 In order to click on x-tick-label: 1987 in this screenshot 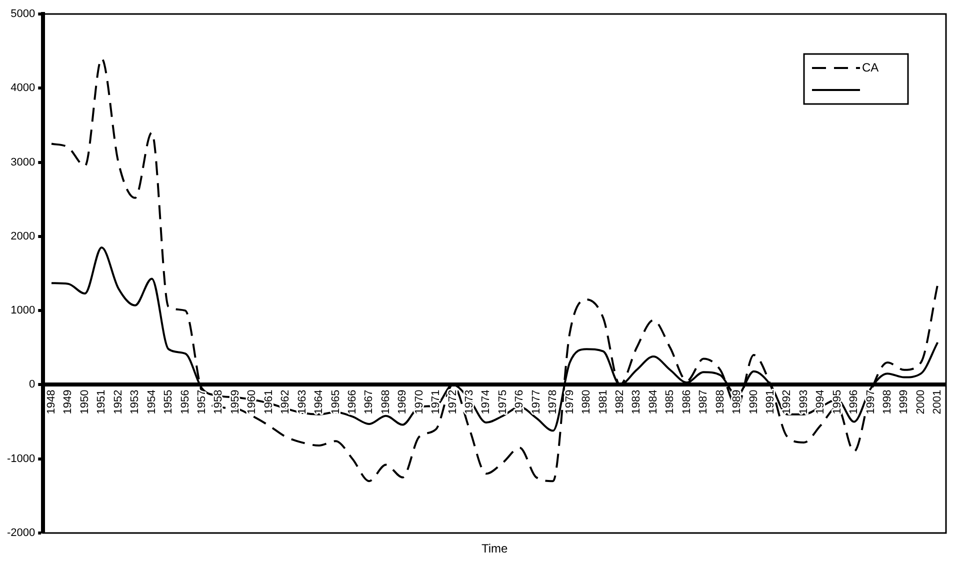, I will do `click(704, 402)`.